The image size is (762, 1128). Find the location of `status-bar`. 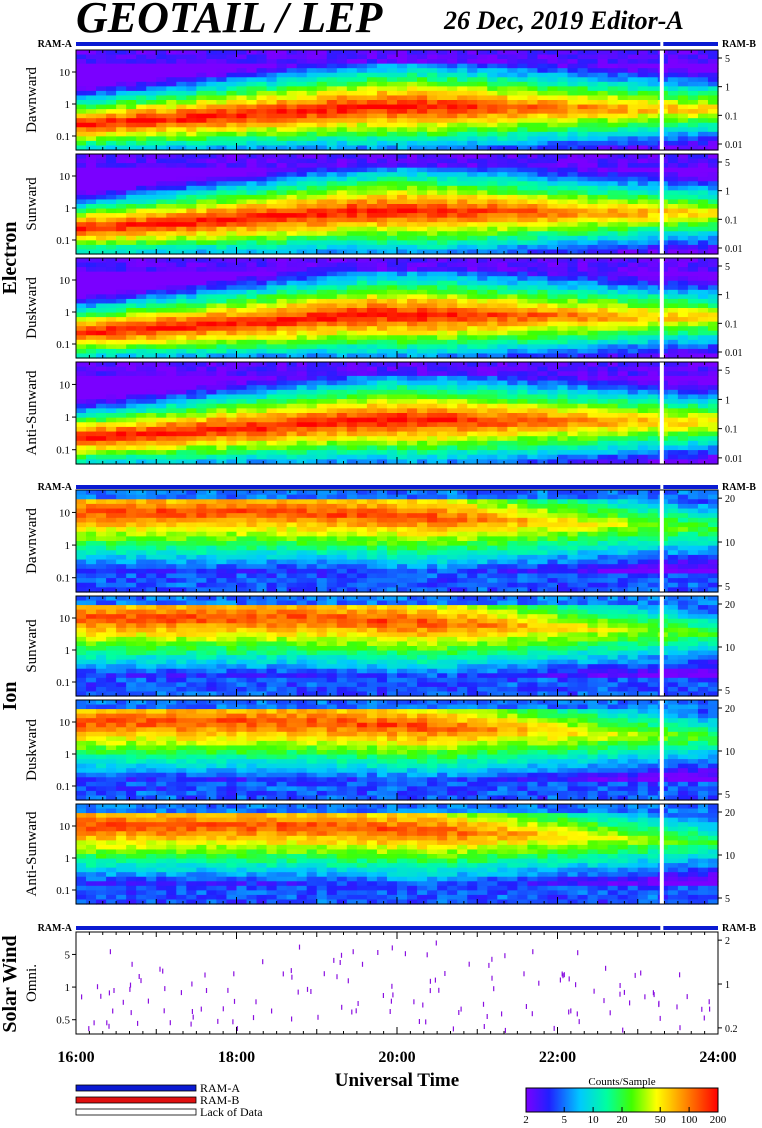

status-bar is located at coordinates (397, 928).